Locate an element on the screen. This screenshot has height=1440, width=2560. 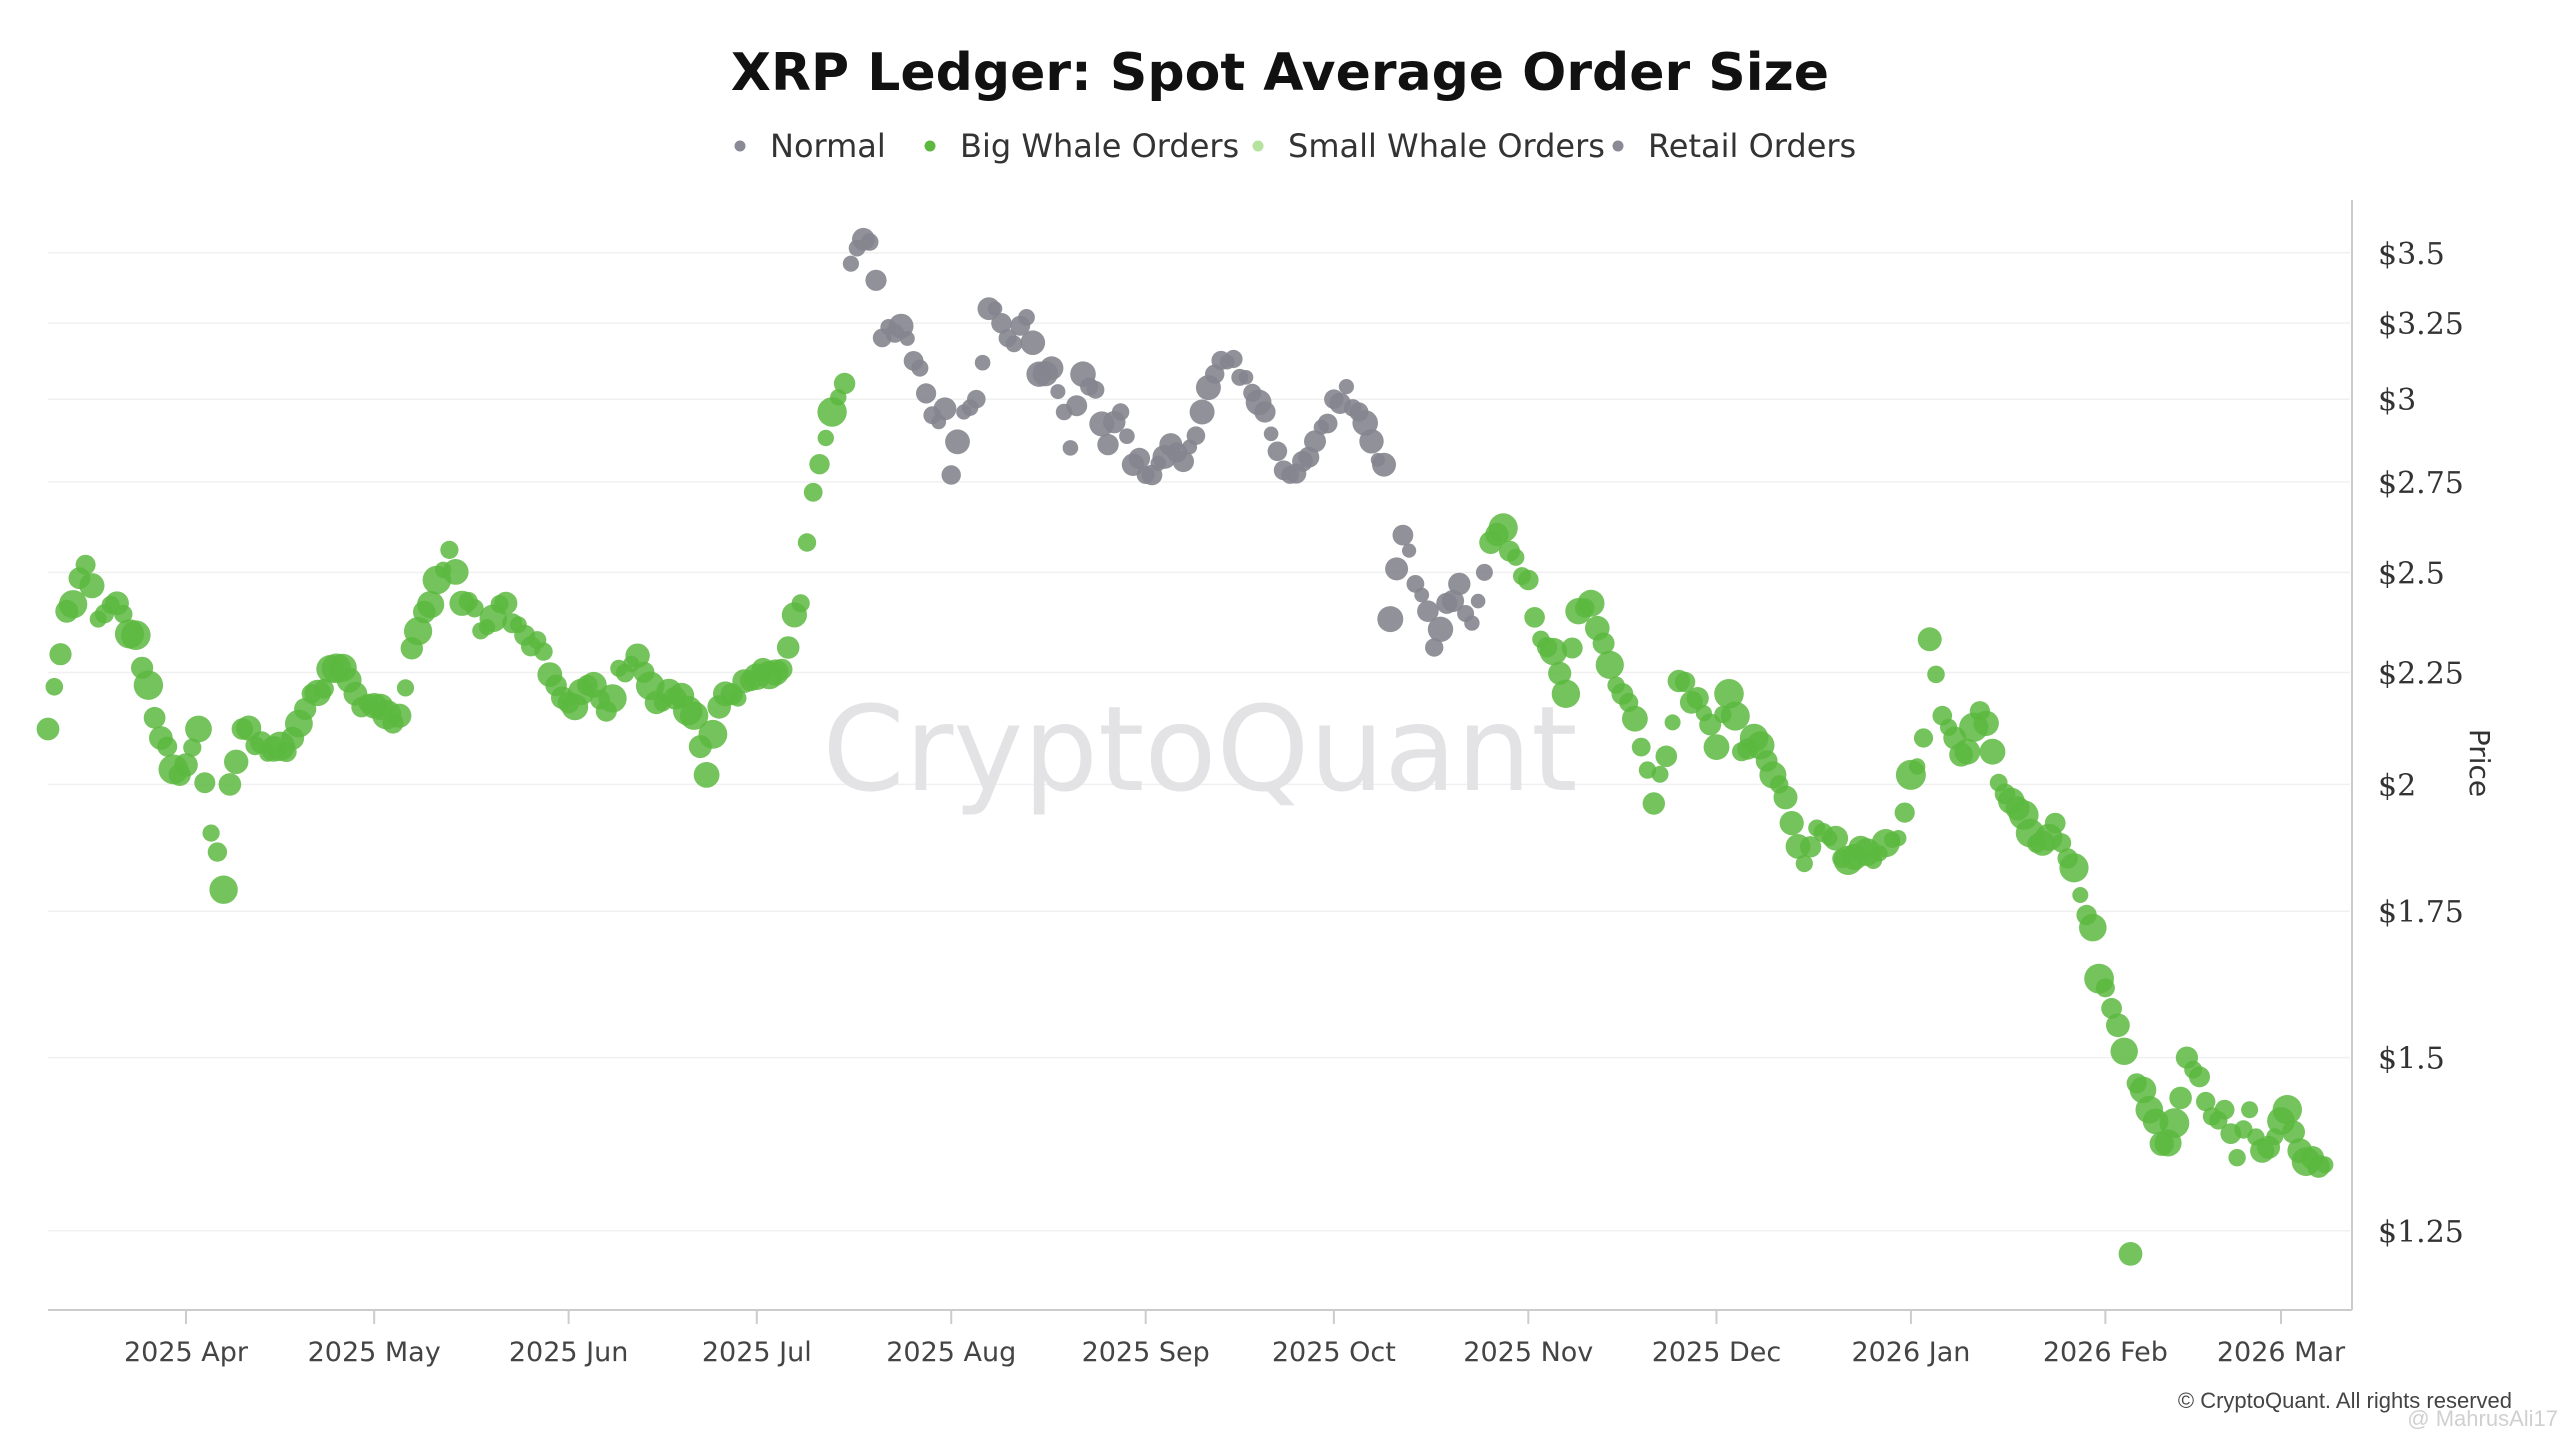
x-tick-label: 2025 Apr is located at coordinates (186, 1352).